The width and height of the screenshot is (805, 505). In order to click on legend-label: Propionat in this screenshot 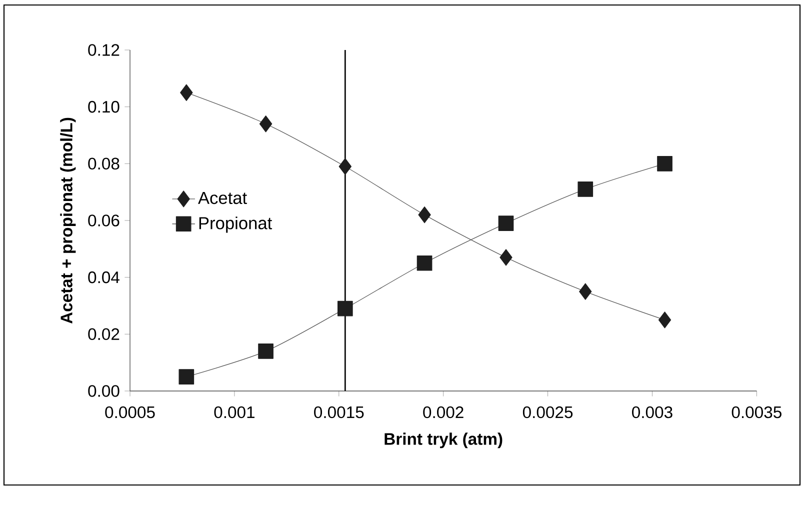, I will do `click(235, 224)`.